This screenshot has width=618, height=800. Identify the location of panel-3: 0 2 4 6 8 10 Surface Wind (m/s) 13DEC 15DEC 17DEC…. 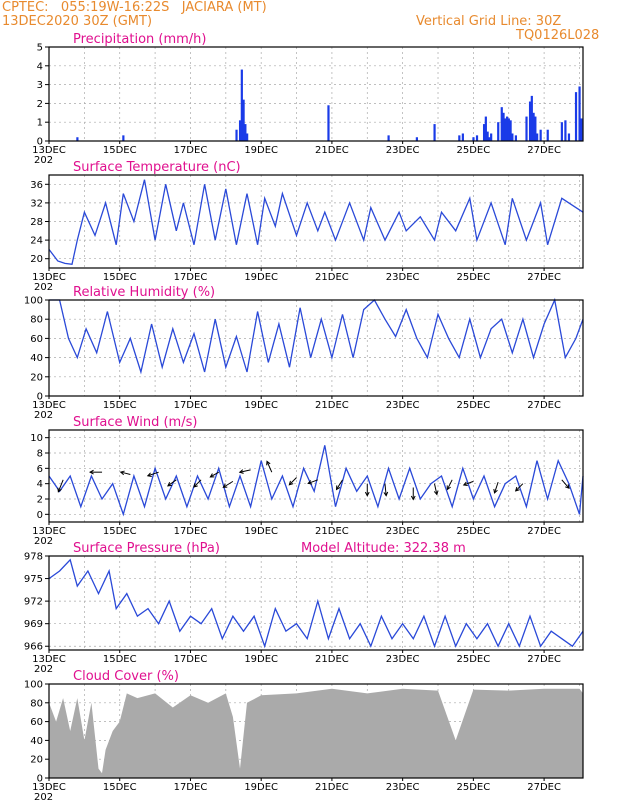
(307, 481).